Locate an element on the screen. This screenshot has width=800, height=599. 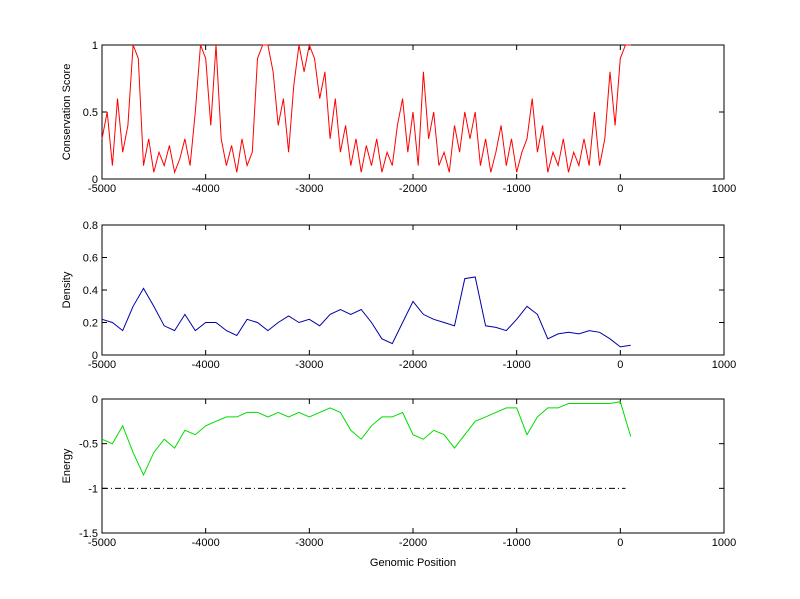
y-tick-label: 0.6 is located at coordinates (90, 259).